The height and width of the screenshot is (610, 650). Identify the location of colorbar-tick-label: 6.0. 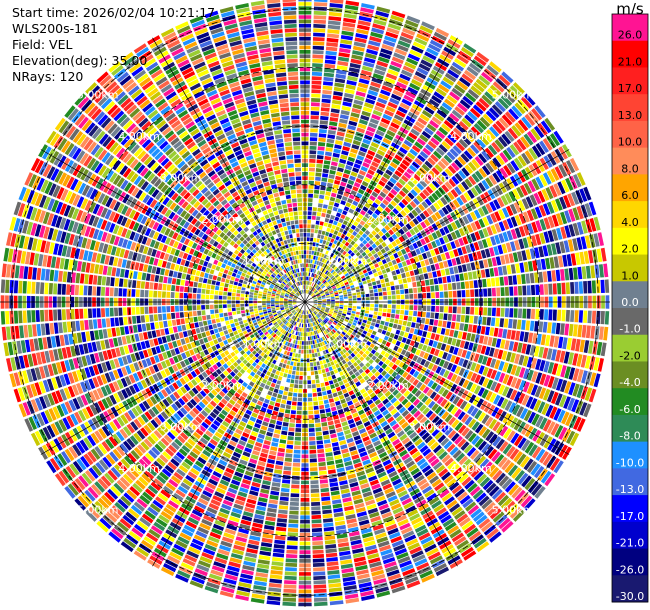
(630, 195).